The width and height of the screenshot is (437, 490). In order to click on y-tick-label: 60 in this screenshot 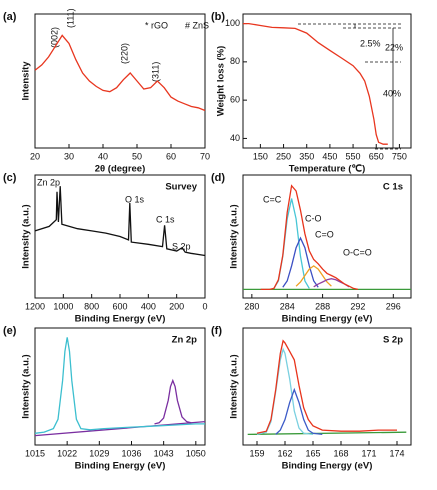, I will do `click(235, 100)`.